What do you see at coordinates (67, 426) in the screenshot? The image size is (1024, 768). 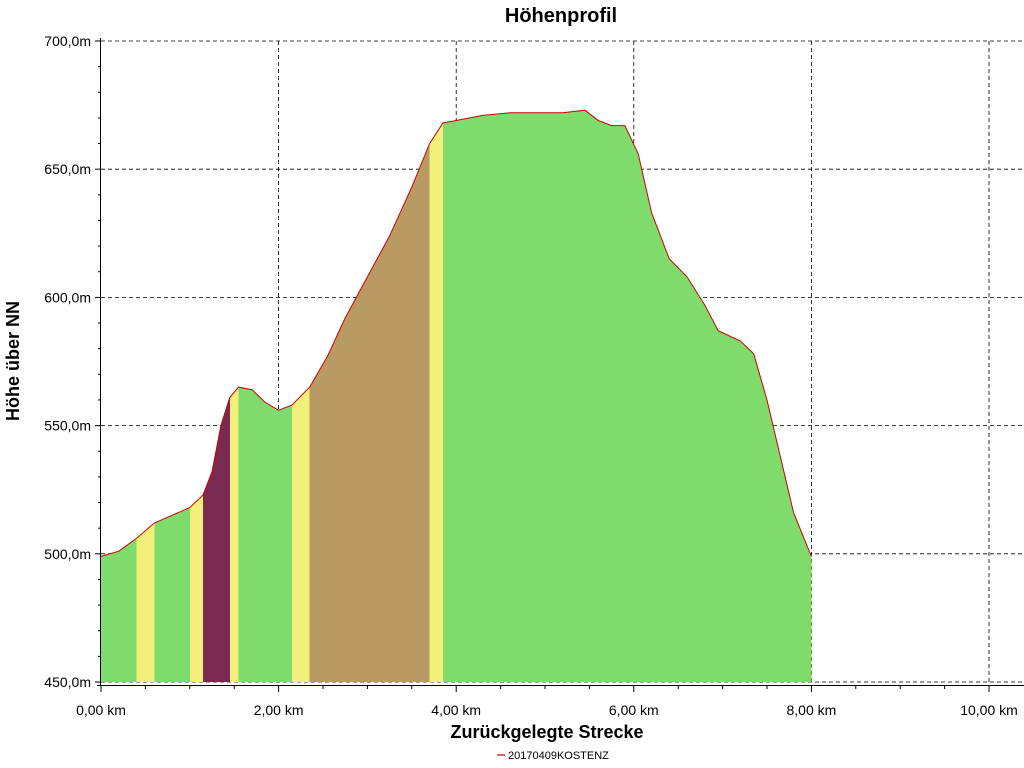 I see `y-tick-label: 550,0m` at bounding box center [67, 426].